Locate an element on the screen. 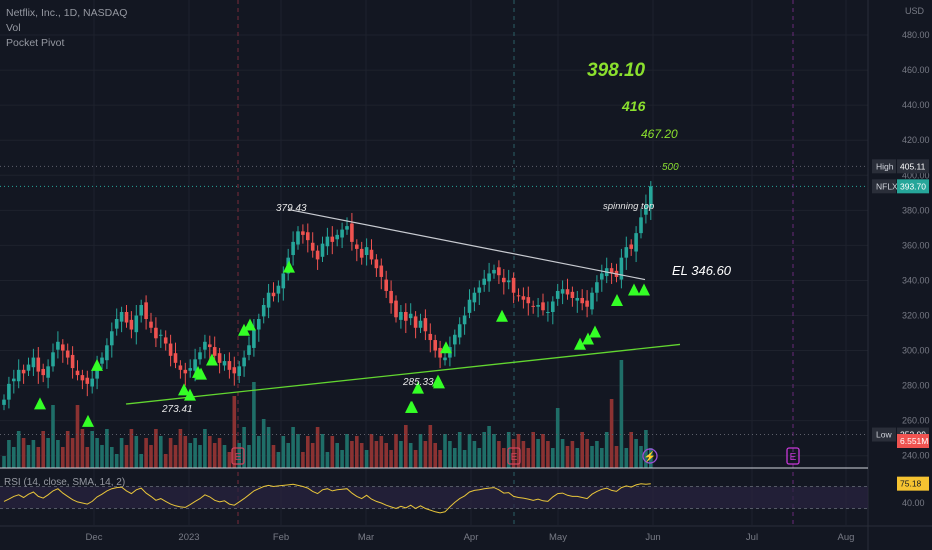 The width and height of the screenshot is (932, 550). last-price-tag-value: 393.70 is located at coordinates (913, 186).